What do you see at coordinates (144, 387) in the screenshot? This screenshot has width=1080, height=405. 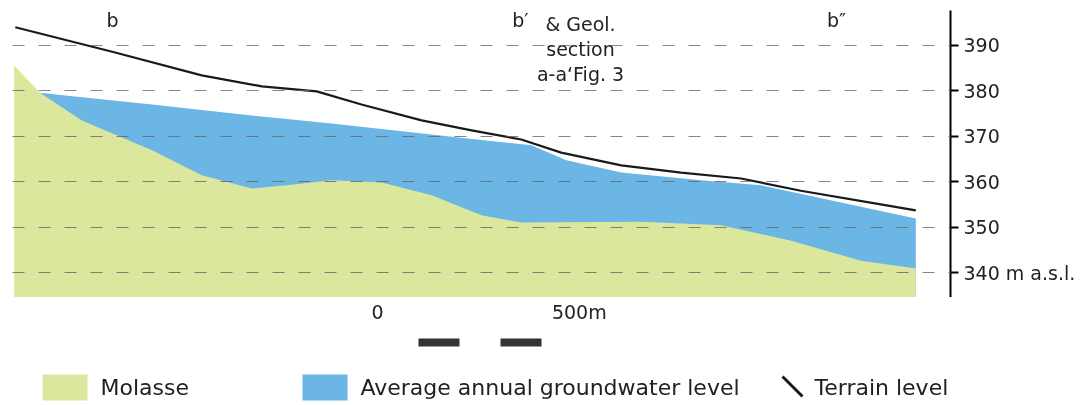 I see `legend-label: Molasse` at bounding box center [144, 387].